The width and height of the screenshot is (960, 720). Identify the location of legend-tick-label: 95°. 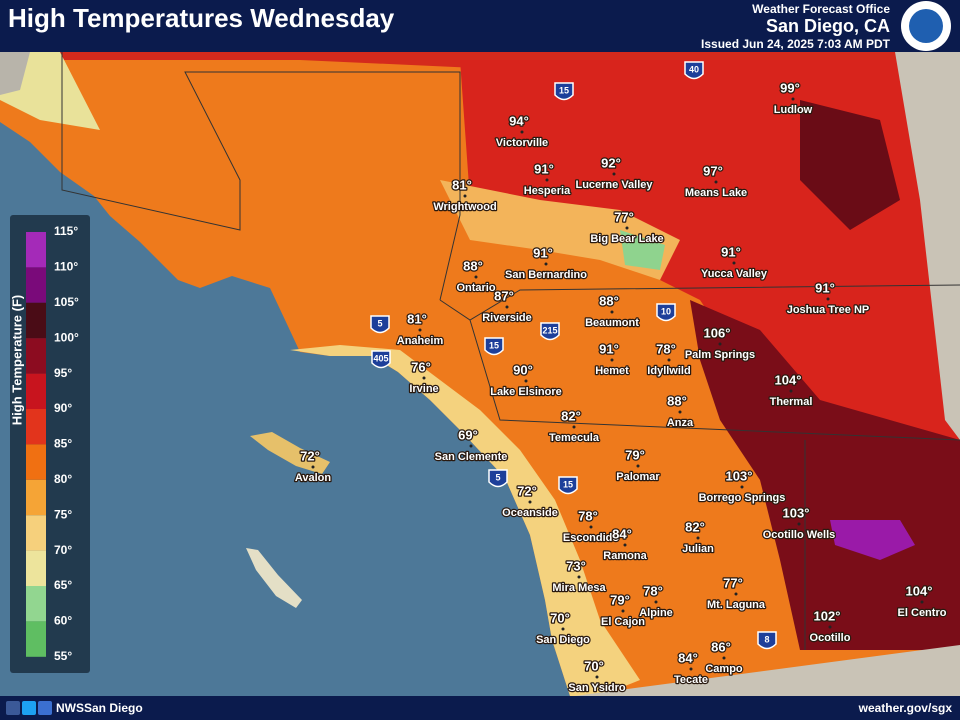
(63, 373).